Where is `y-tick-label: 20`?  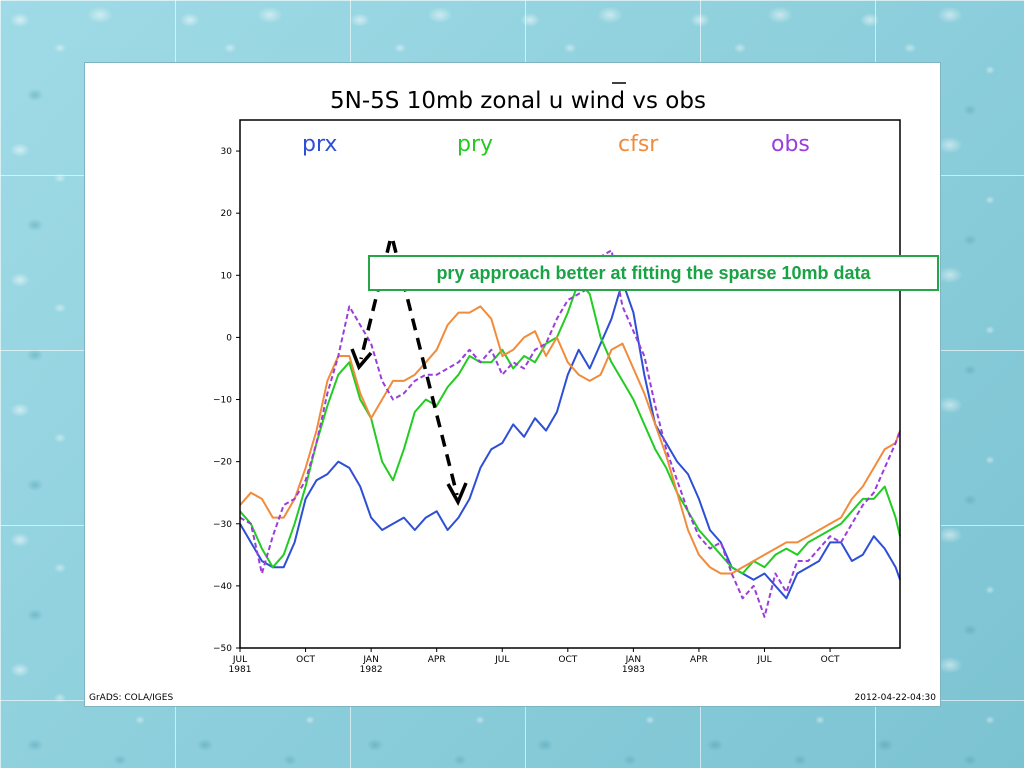 y-tick-label: 20 is located at coordinates (227, 214).